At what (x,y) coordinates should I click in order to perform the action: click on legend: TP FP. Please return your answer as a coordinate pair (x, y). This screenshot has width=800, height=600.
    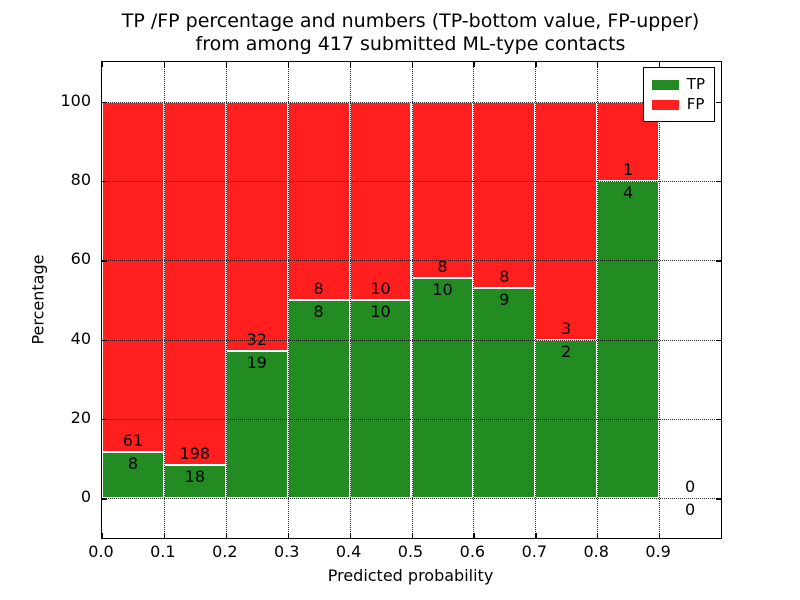
    Looking at the image, I should click on (678, 94).